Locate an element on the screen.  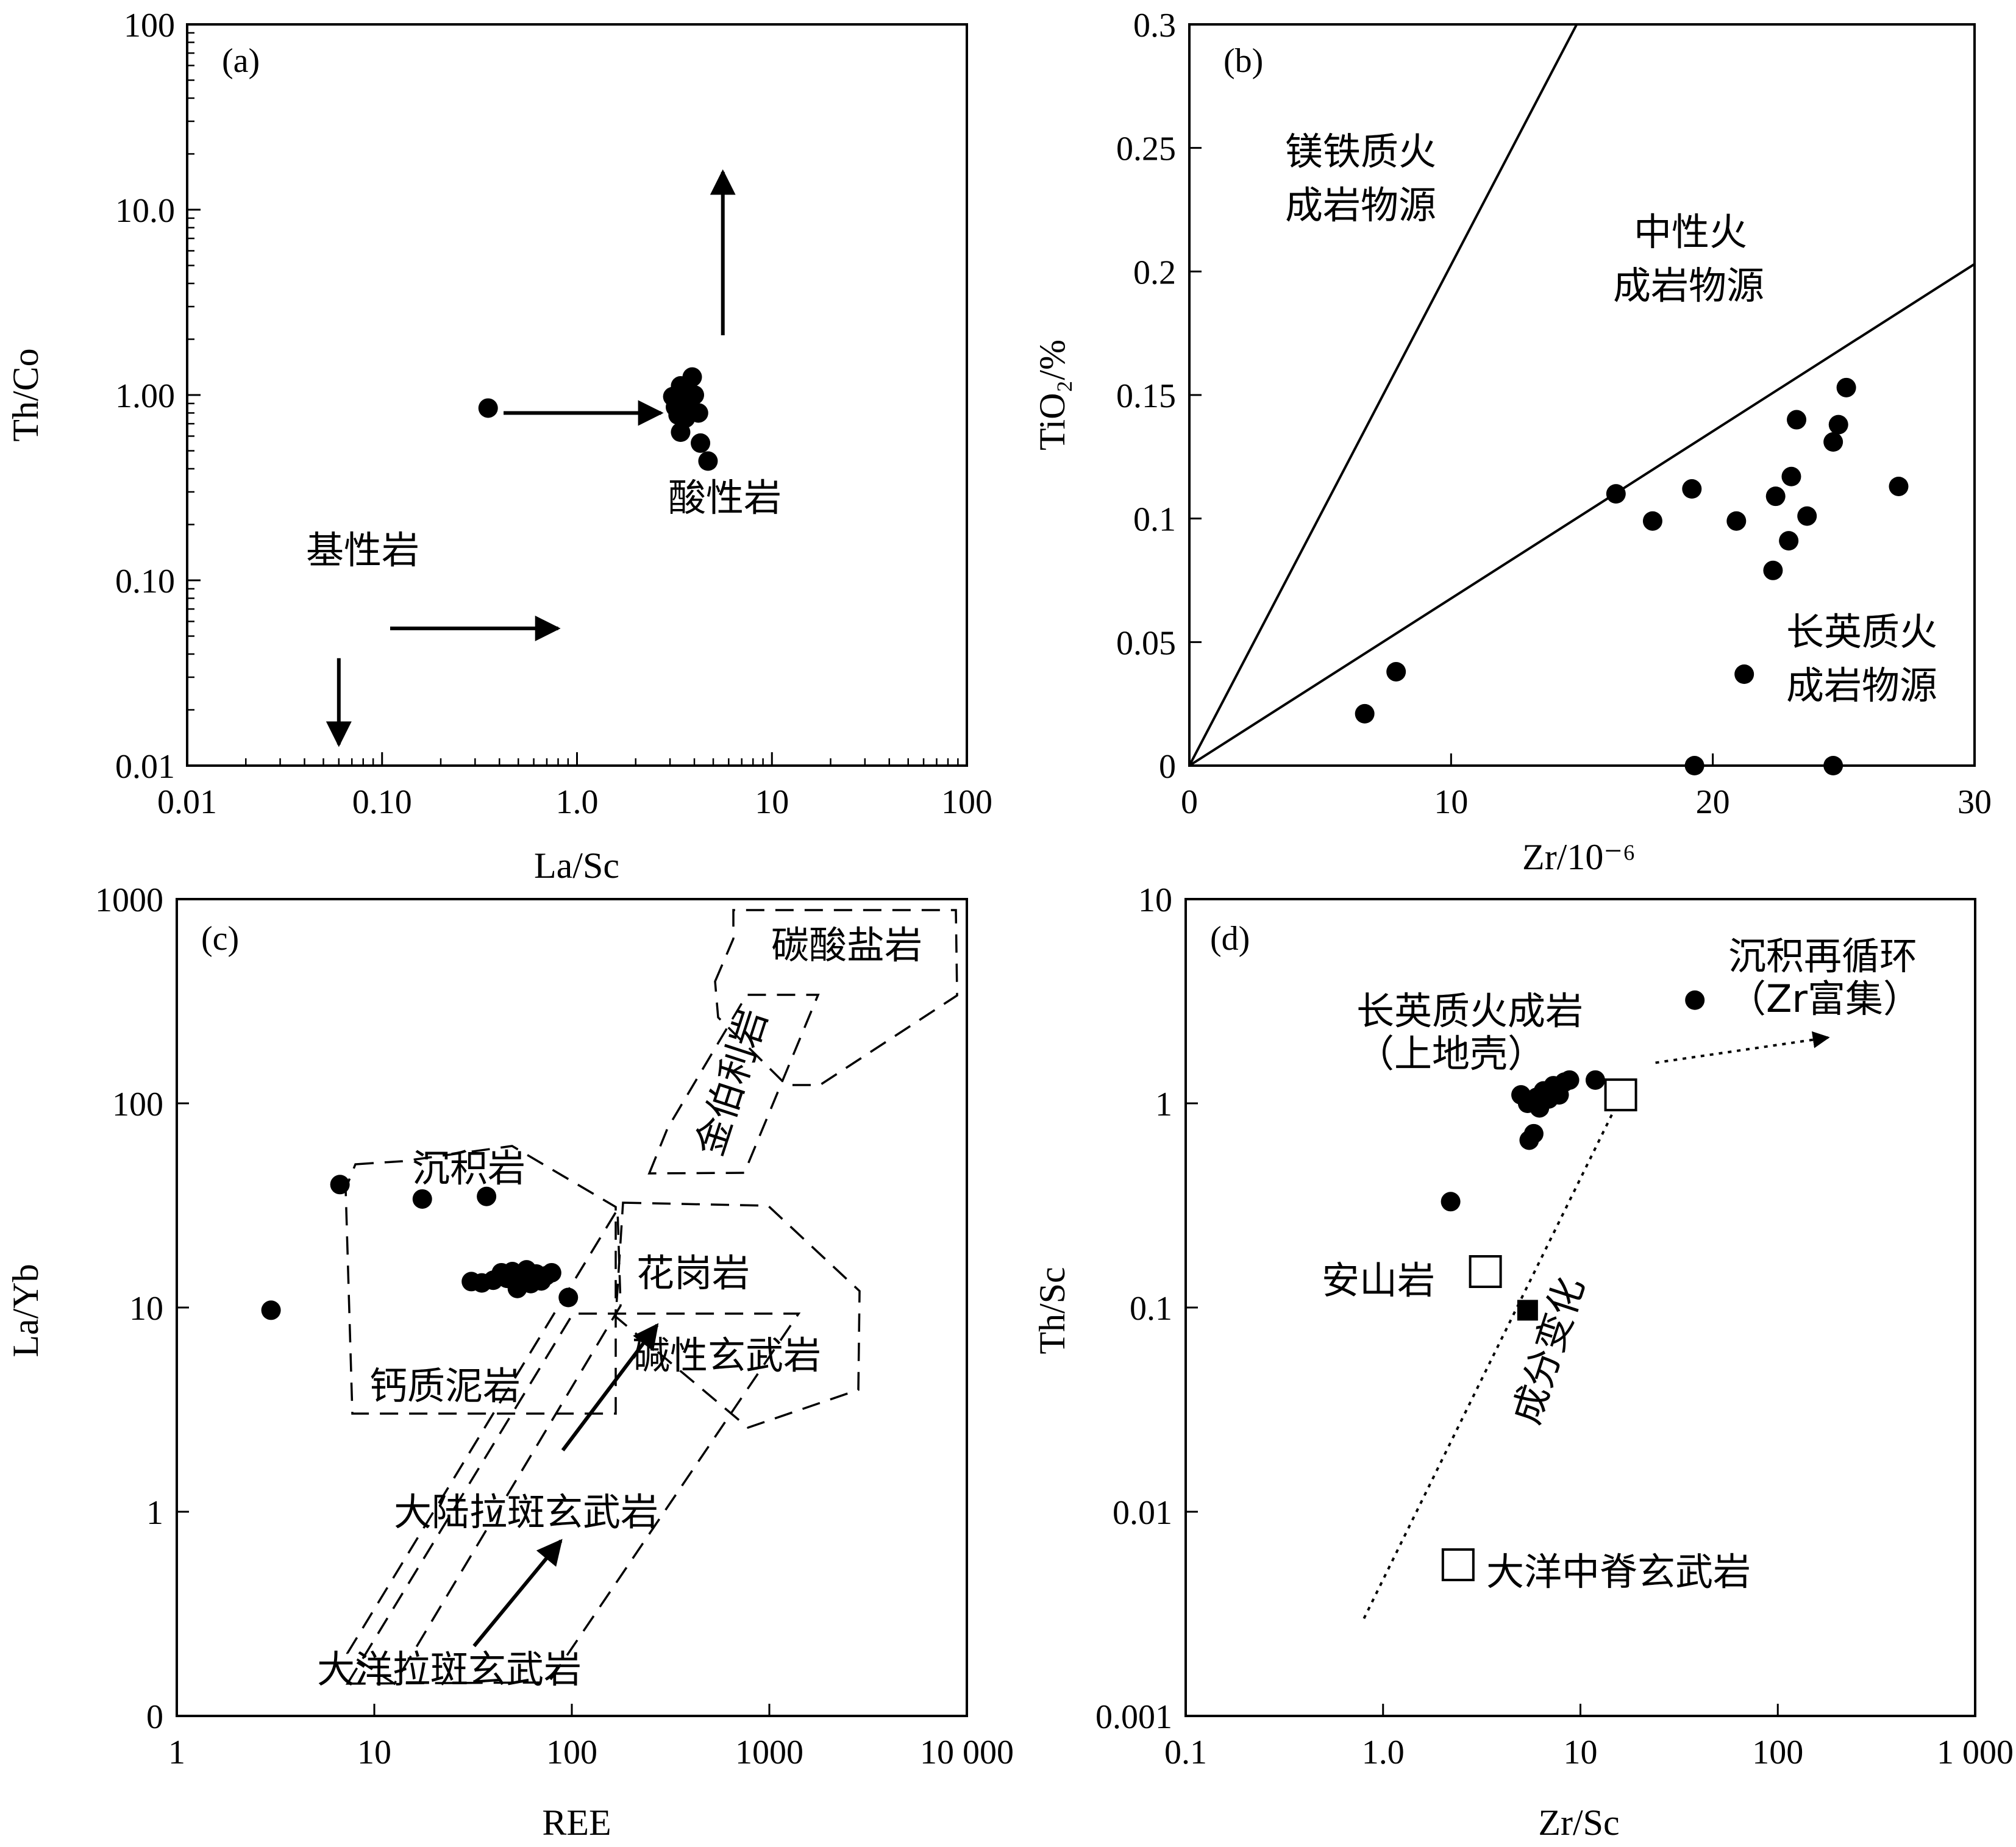
region-sedimentary is located at coordinates (480, 1280).